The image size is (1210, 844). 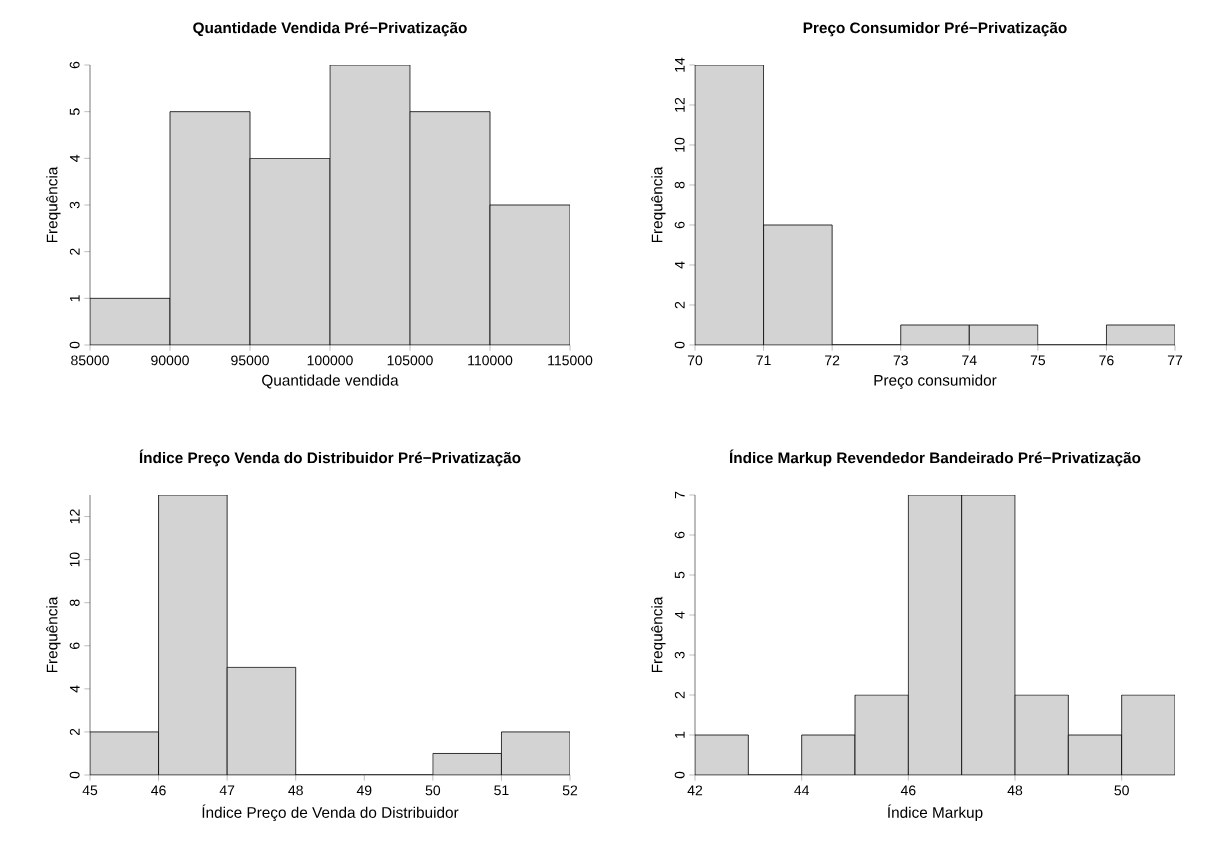 I want to click on x-tick-label: 77, so click(x=1175, y=360).